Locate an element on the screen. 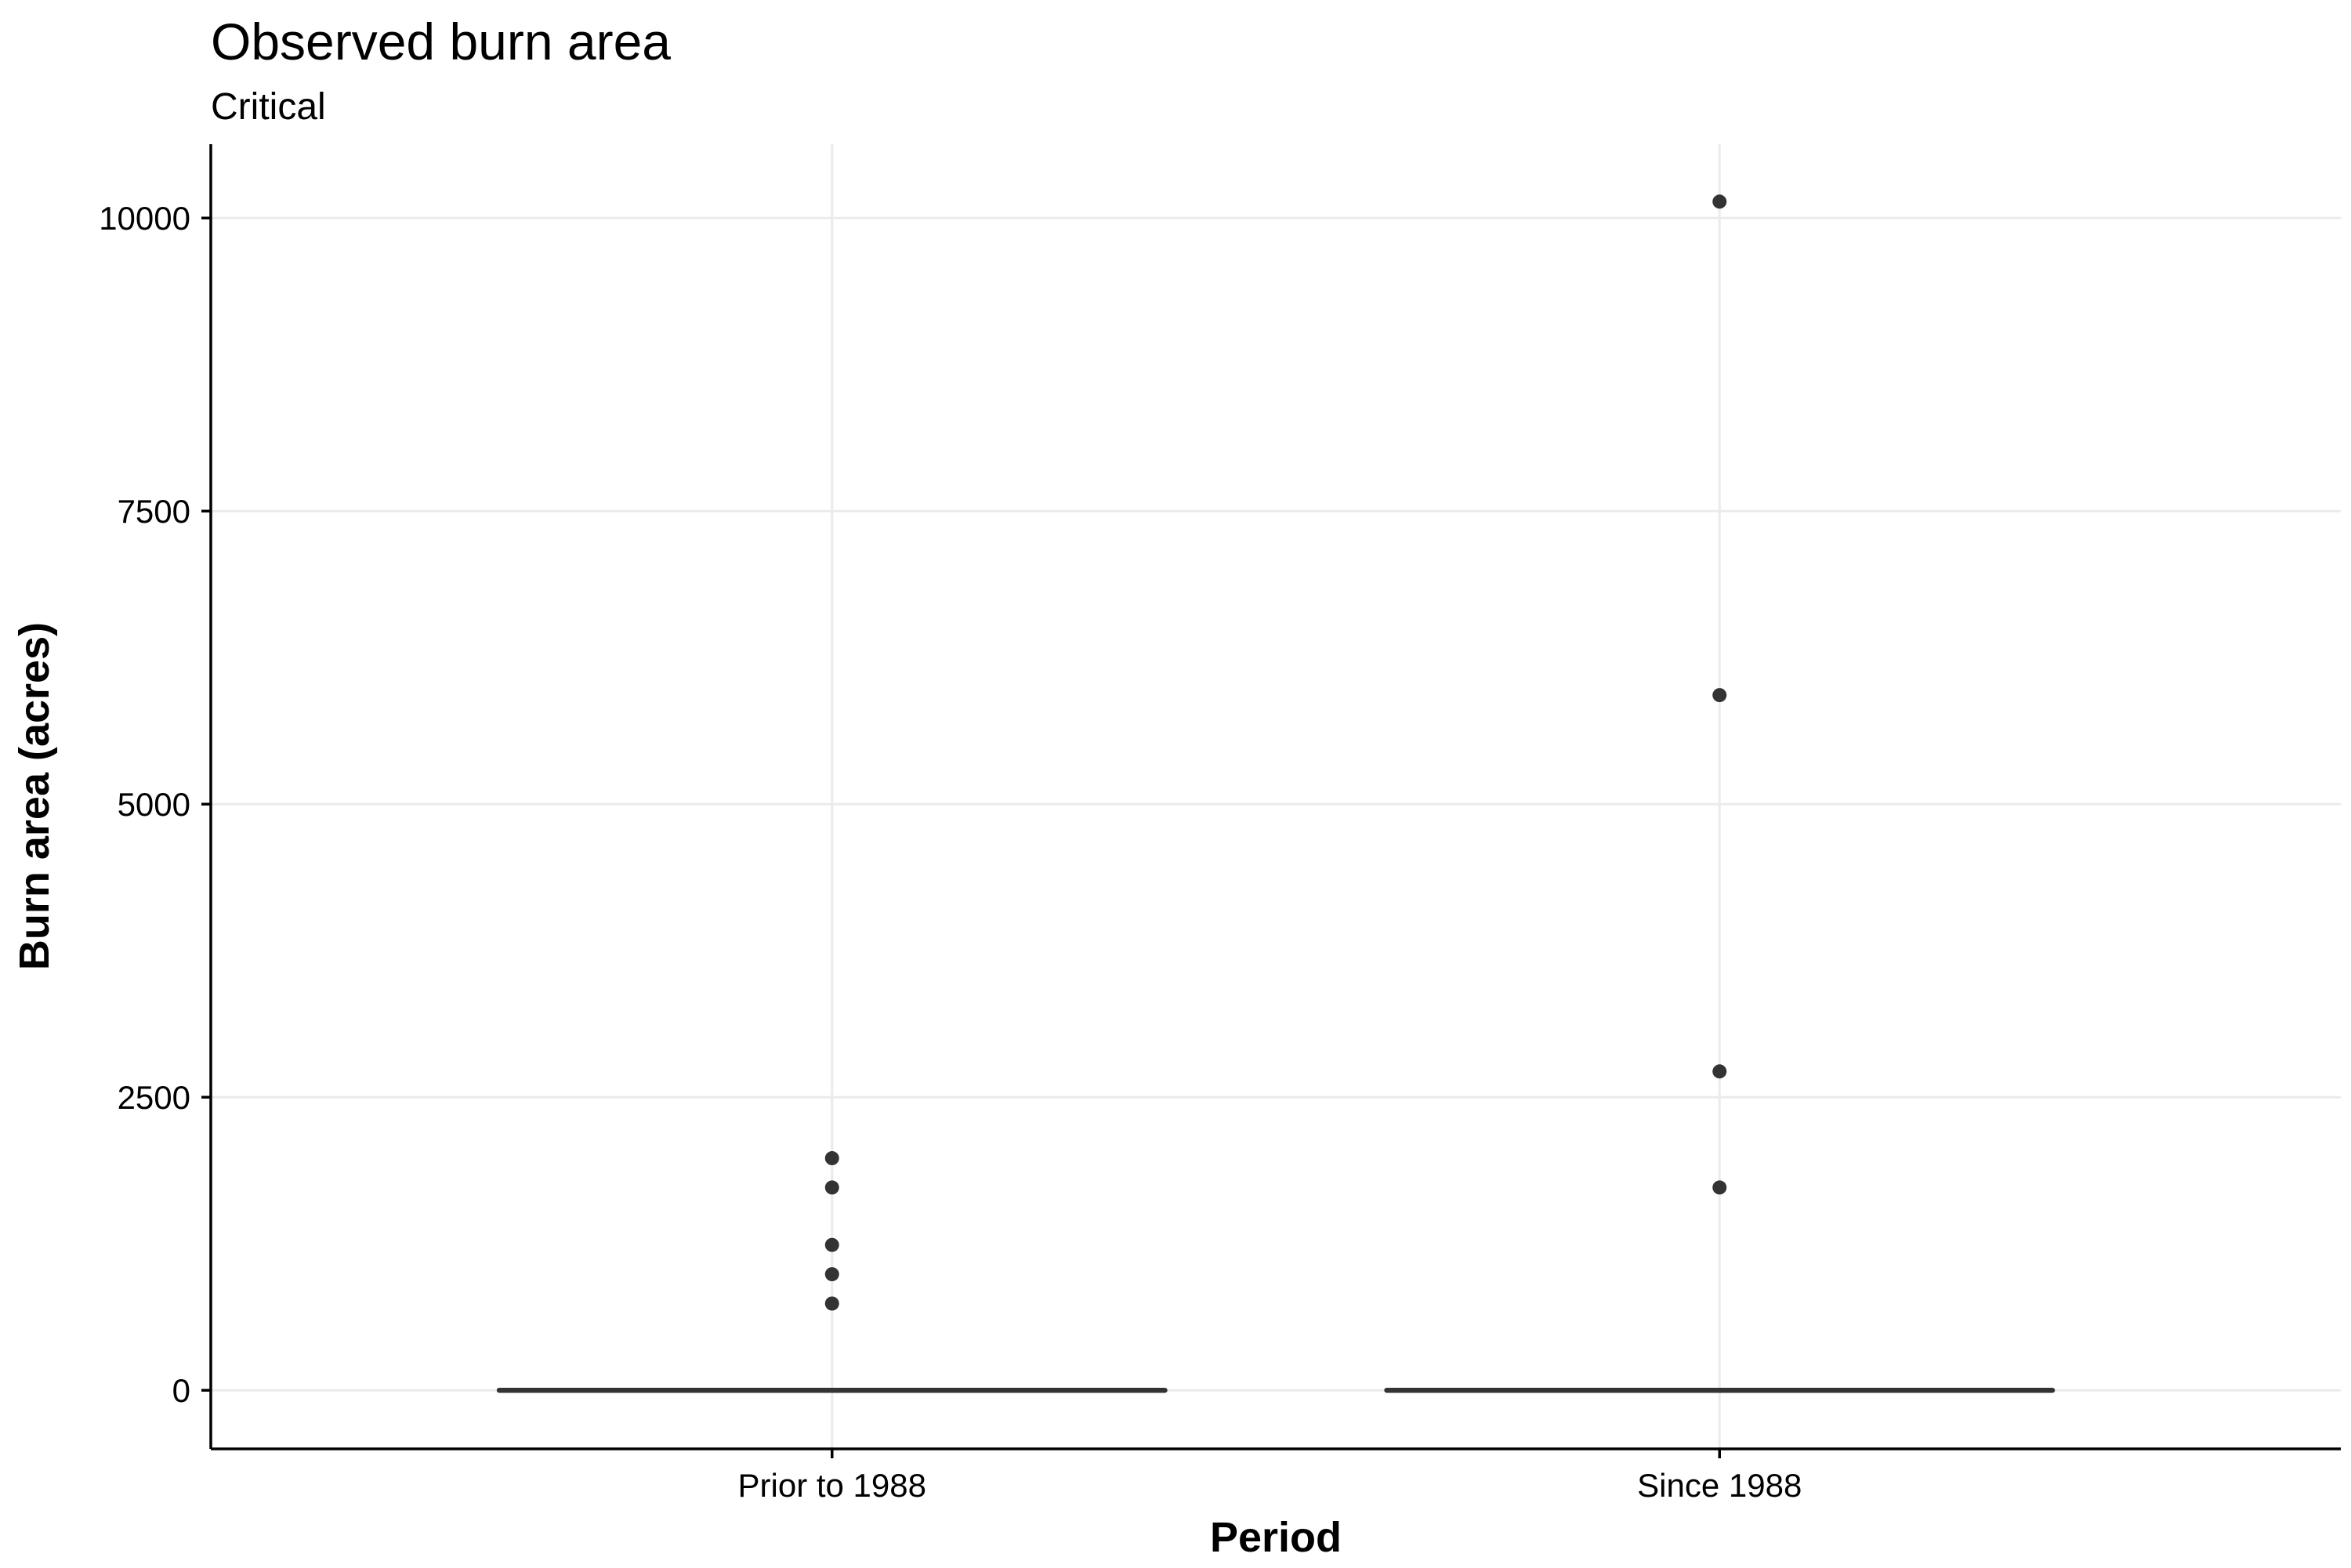 The width and height of the screenshot is (2351, 1568). y-tick-label: 10000 is located at coordinates (144, 218).